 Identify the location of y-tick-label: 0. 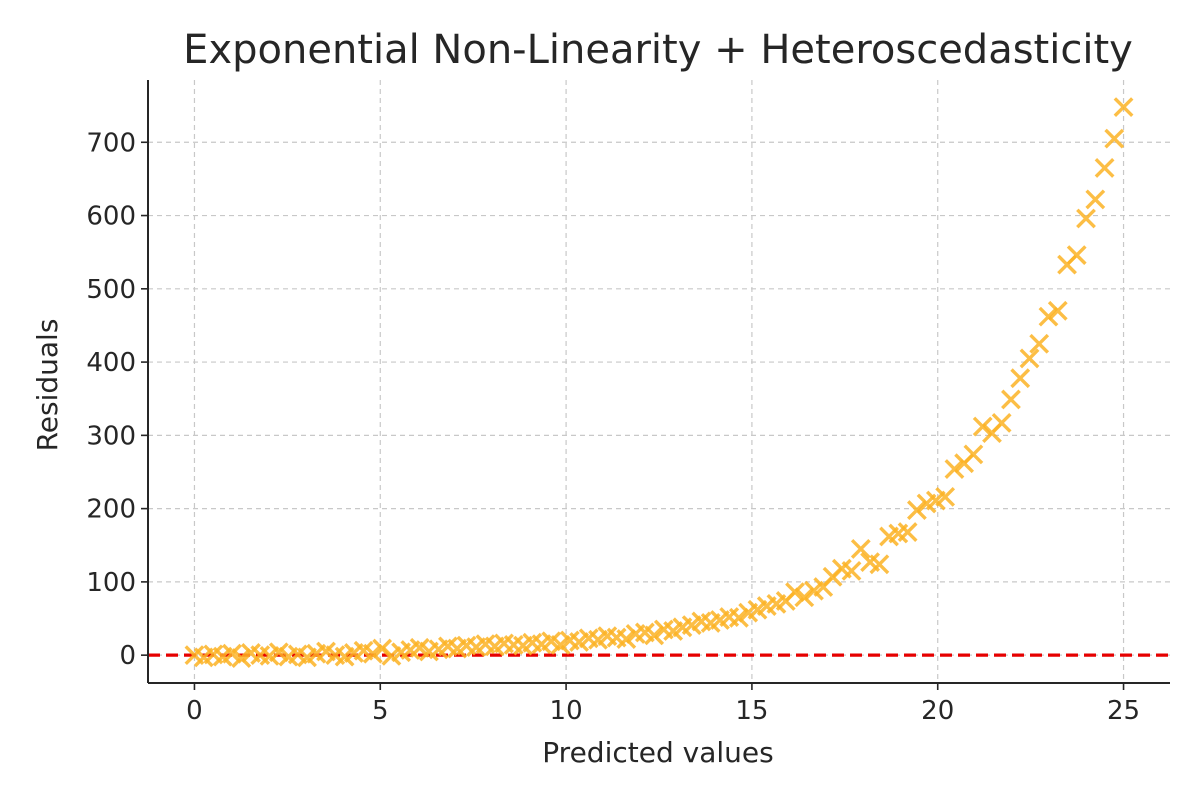
(127, 656).